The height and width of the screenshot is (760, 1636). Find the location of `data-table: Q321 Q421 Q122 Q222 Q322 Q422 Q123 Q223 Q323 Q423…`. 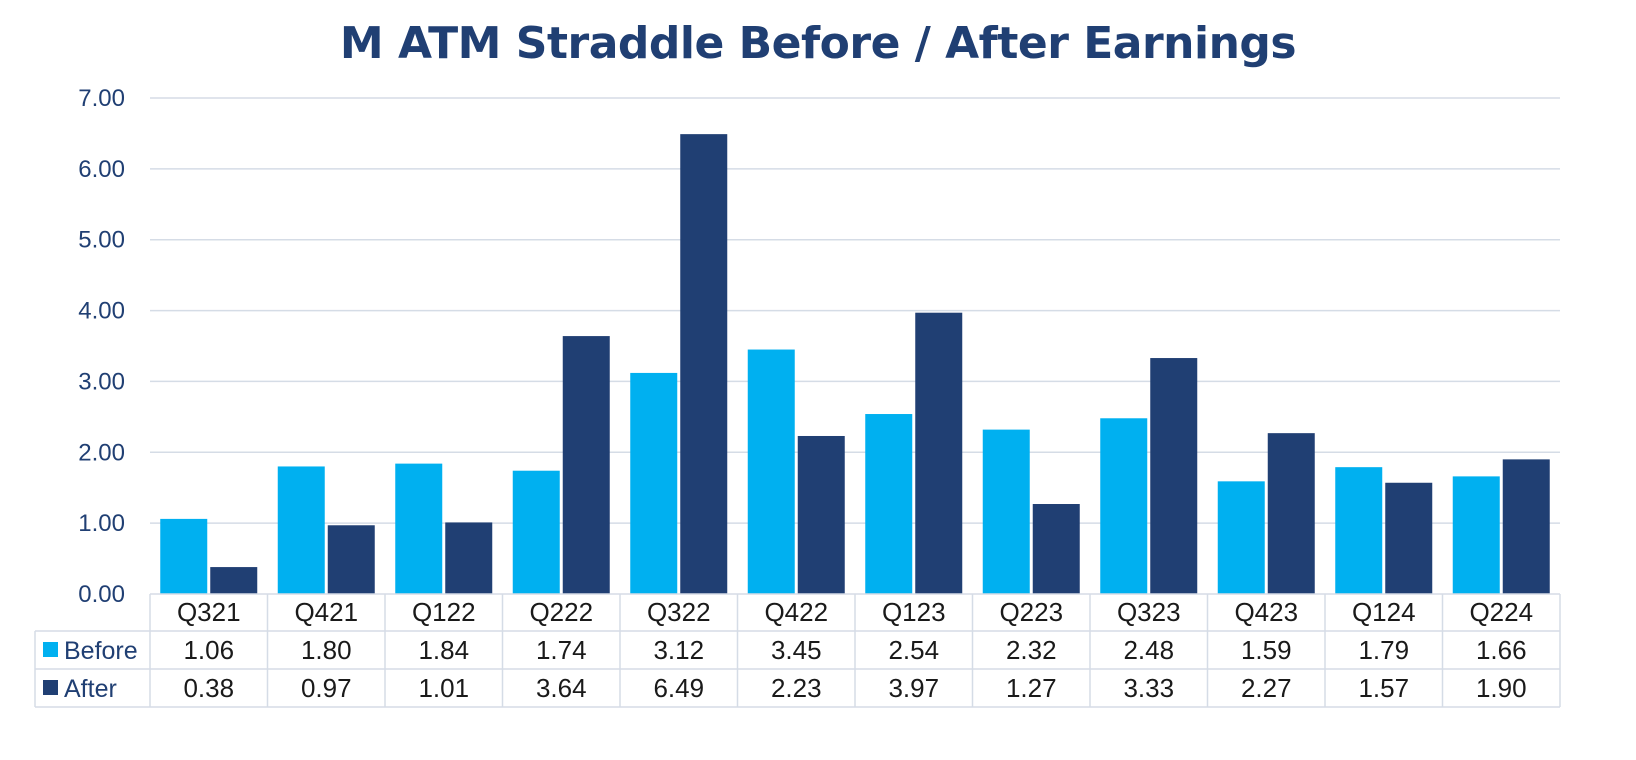

data-table: Q321 Q421 Q122 Q222 Q322 Q422 Q123 Q223 Q323 Q423… is located at coordinates (797, 650).